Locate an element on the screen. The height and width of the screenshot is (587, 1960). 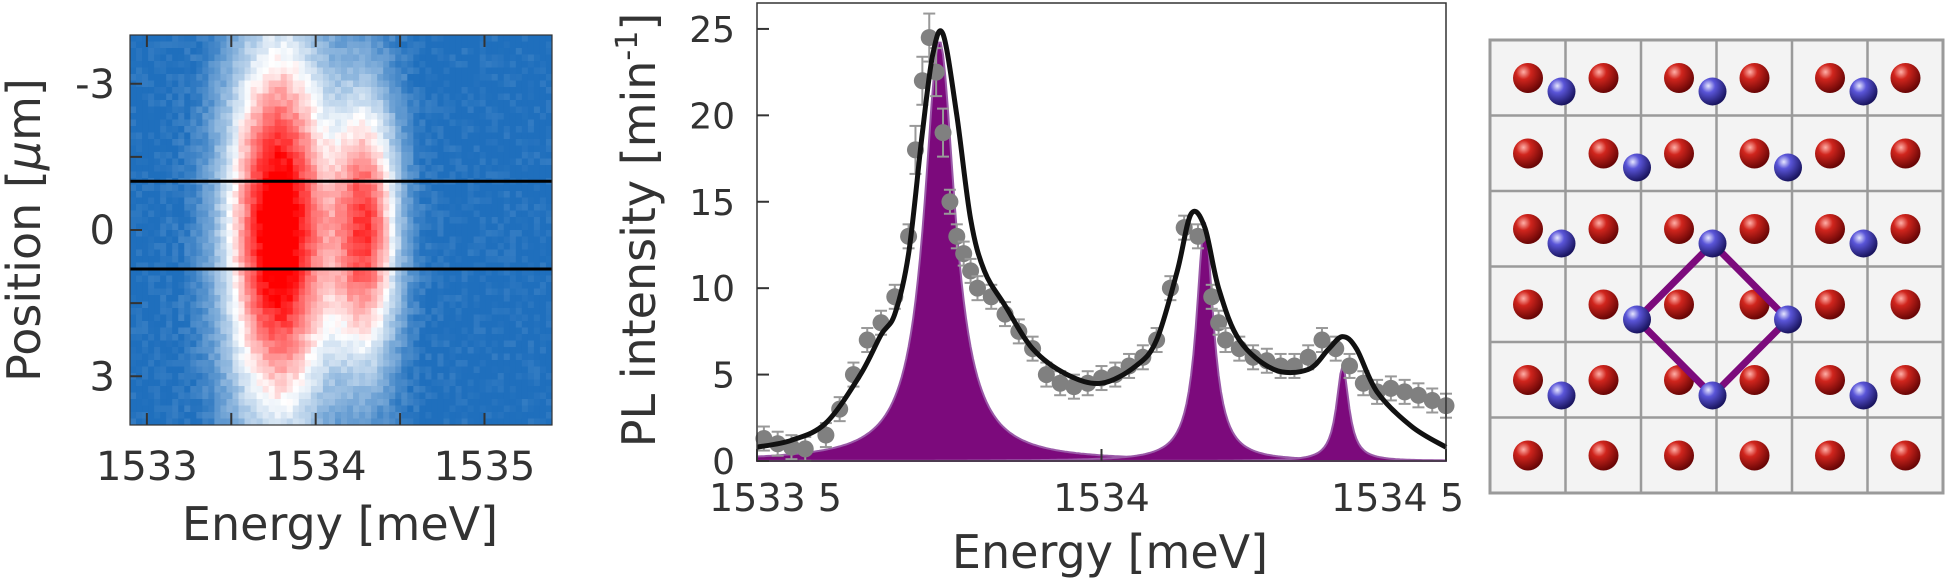
spectrum-data-point is located at coordinates (1322, 340).